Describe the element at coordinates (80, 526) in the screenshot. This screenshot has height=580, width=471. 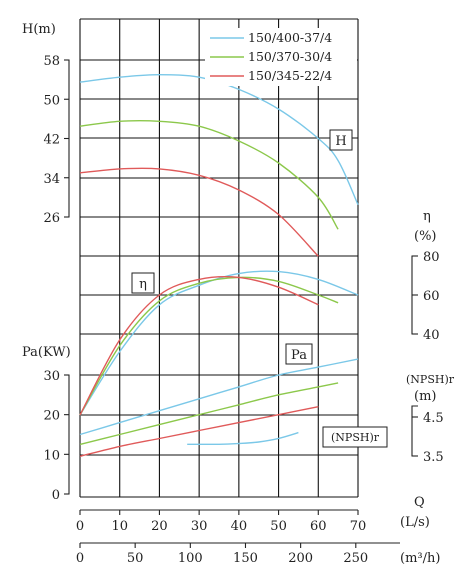
I see `x-tick-label: 0` at that location.